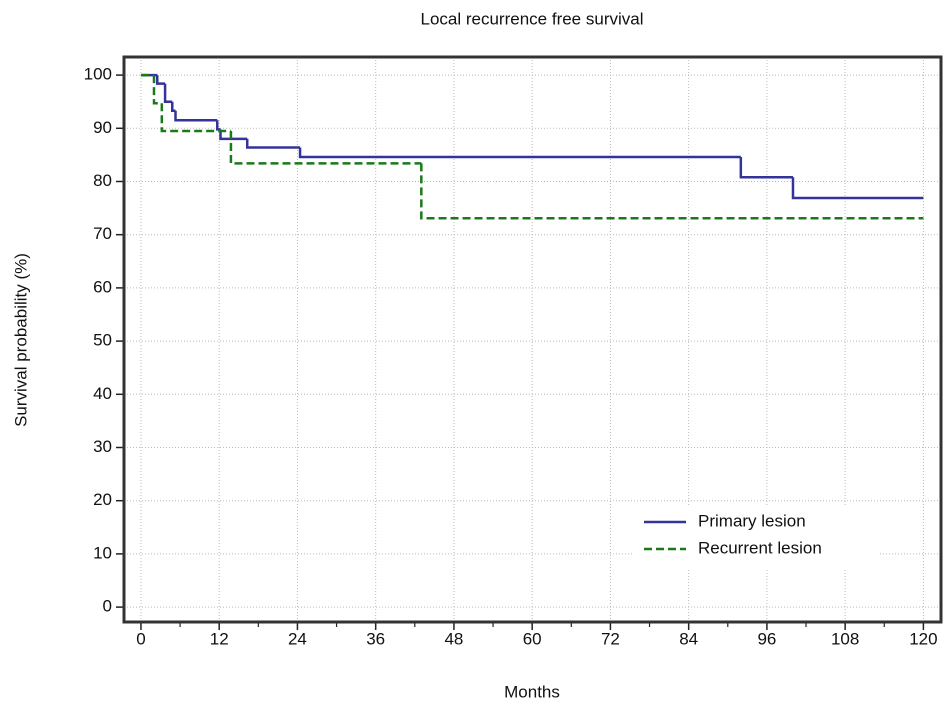 This screenshot has height=710, width=944. Describe the element at coordinates (688, 638) in the screenshot. I see `x-tick-label: 84` at that location.